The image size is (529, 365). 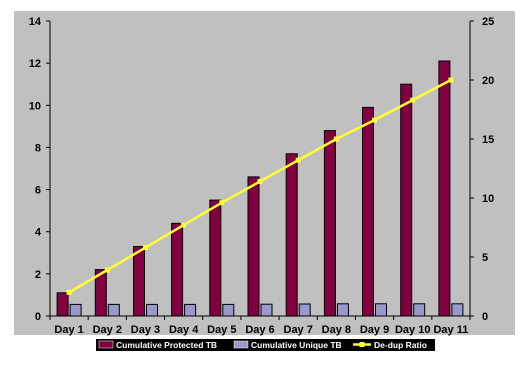 What do you see at coordinates (38, 275) in the screenshot?
I see `y-left-tick-label: 2` at bounding box center [38, 275].